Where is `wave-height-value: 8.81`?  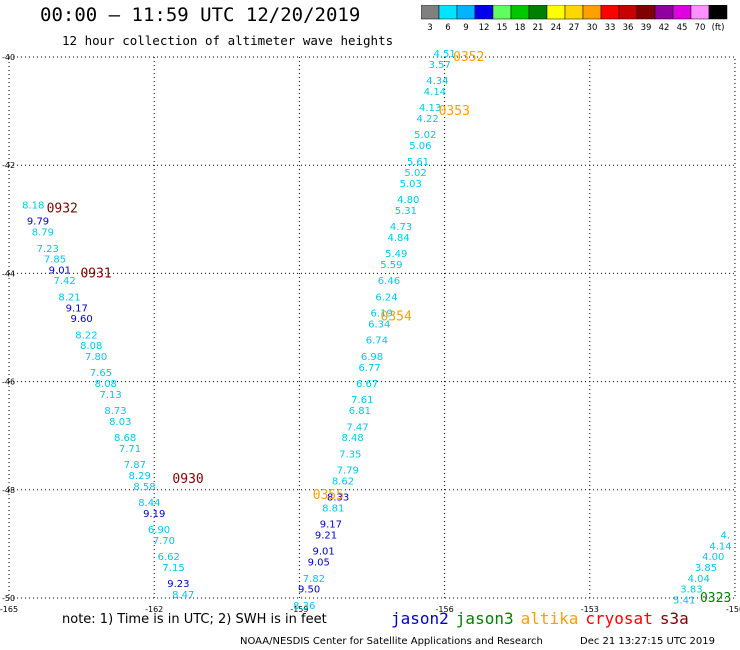 wave-height-value: 8.81 is located at coordinates (333, 508).